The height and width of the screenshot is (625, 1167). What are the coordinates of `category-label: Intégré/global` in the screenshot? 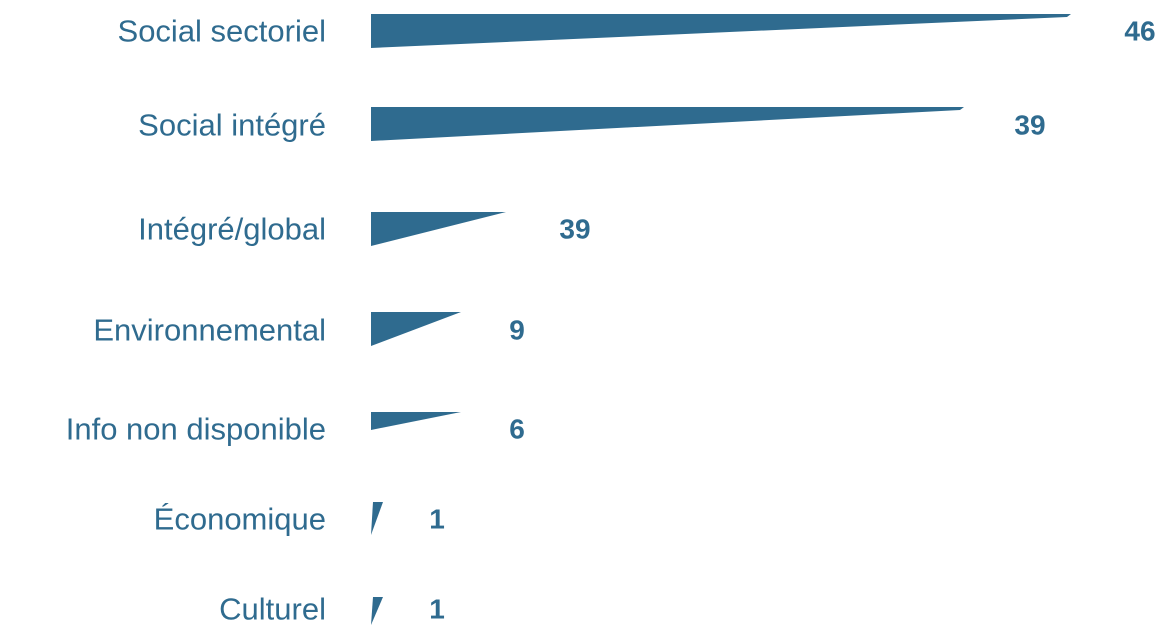 It's located at (232, 229).